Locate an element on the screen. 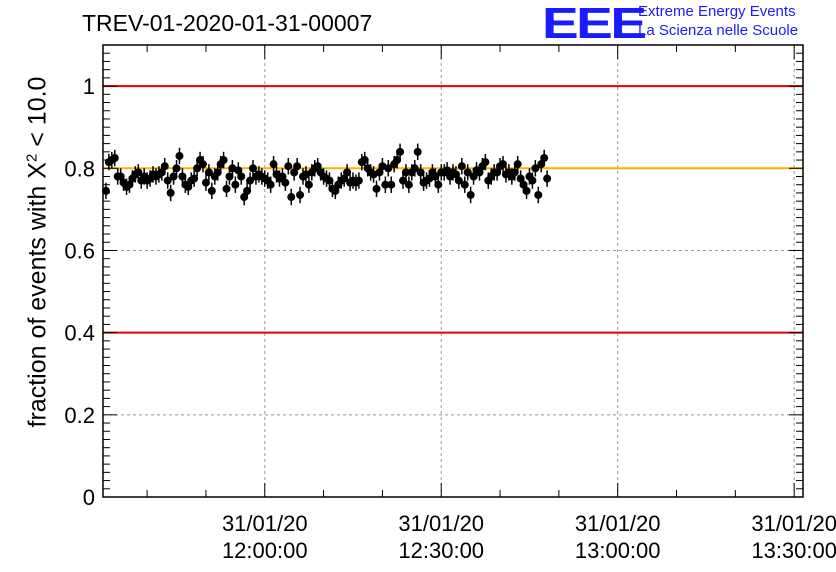 The height and width of the screenshot is (572, 836). eee-logo: EEE is located at coordinates (594, 24).